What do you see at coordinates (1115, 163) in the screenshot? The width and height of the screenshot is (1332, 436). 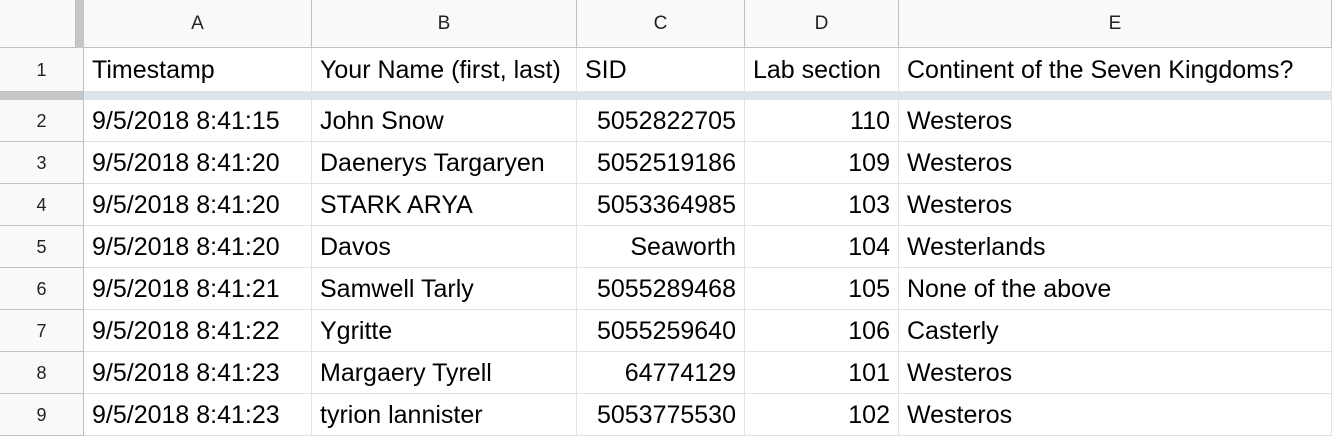 I see `cell-e3: Westeros` at bounding box center [1115, 163].